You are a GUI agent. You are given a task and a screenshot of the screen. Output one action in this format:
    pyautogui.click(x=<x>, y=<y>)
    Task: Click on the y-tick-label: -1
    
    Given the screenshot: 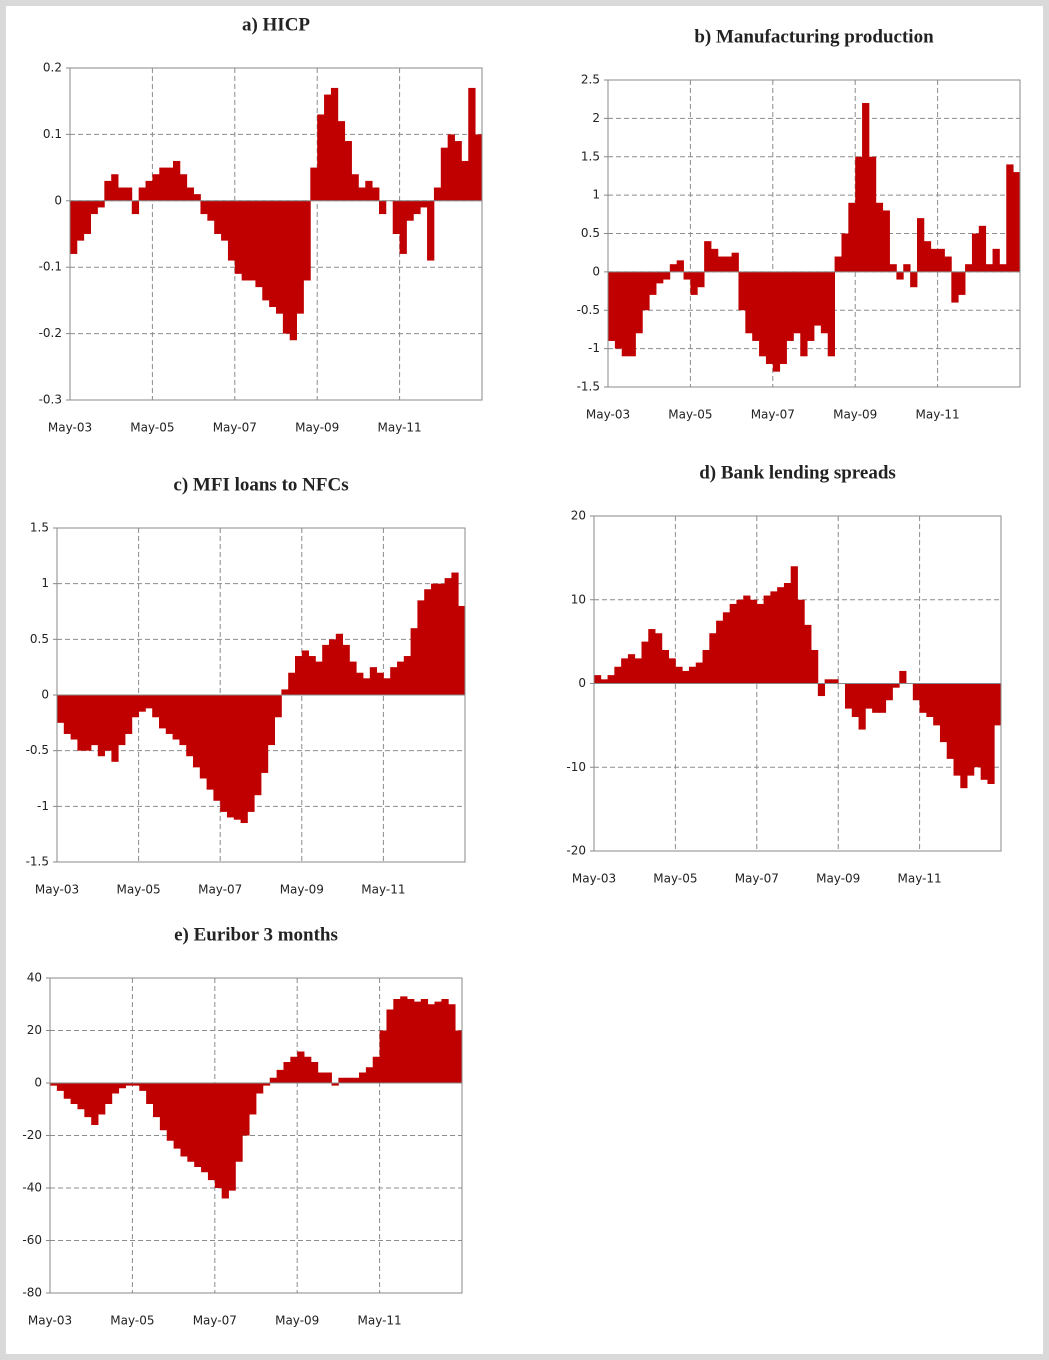 What is the action you would take?
    pyautogui.click(x=43, y=806)
    